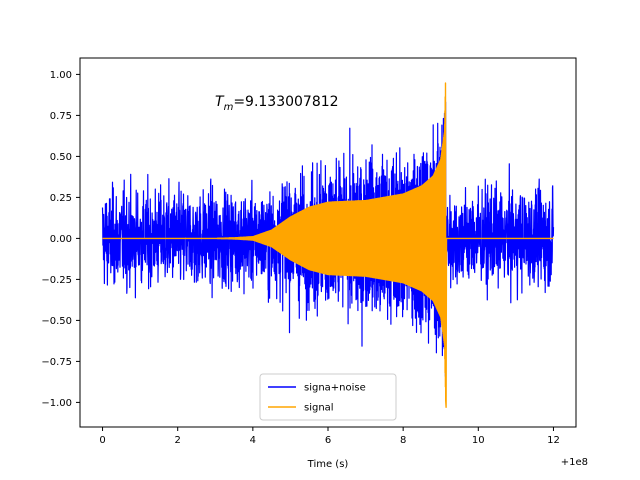 The width and height of the screenshot is (640, 480). I want to click on legend-label: signa+noise, so click(335, 388).